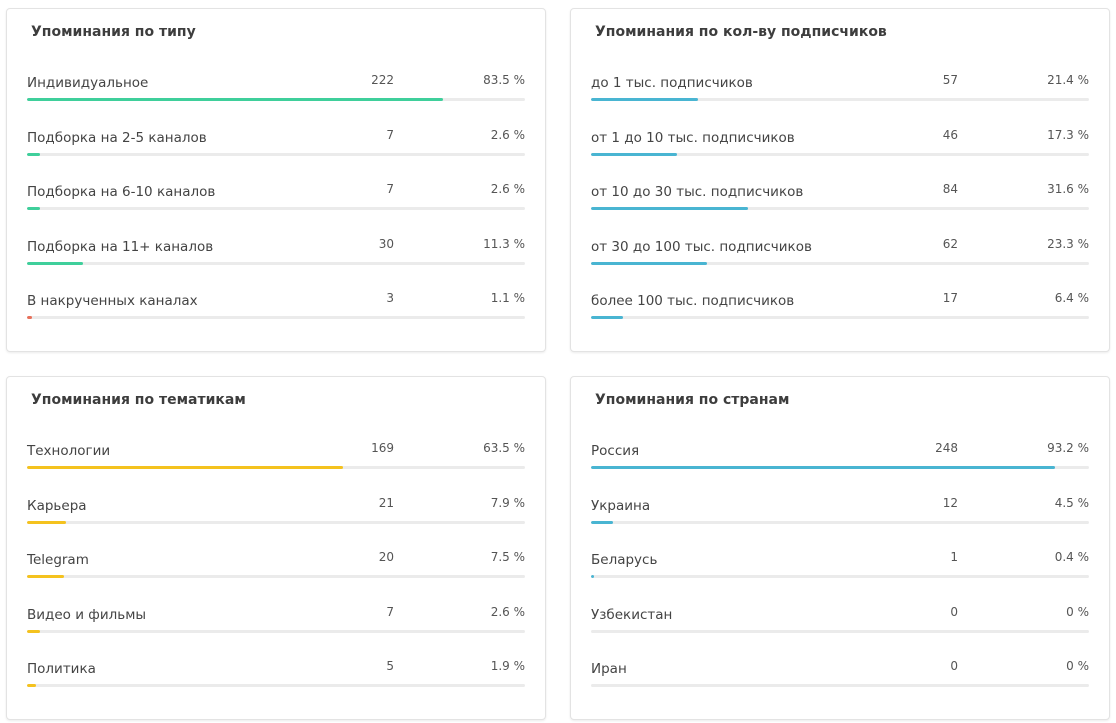 The width and height of the screenshot is (1116, 723). What do you see at coordinates (701, 246) in the screenshot?
I see `stat-label: от 30 до 100 тыс. подписчиков` at bounding box center [701, 246].